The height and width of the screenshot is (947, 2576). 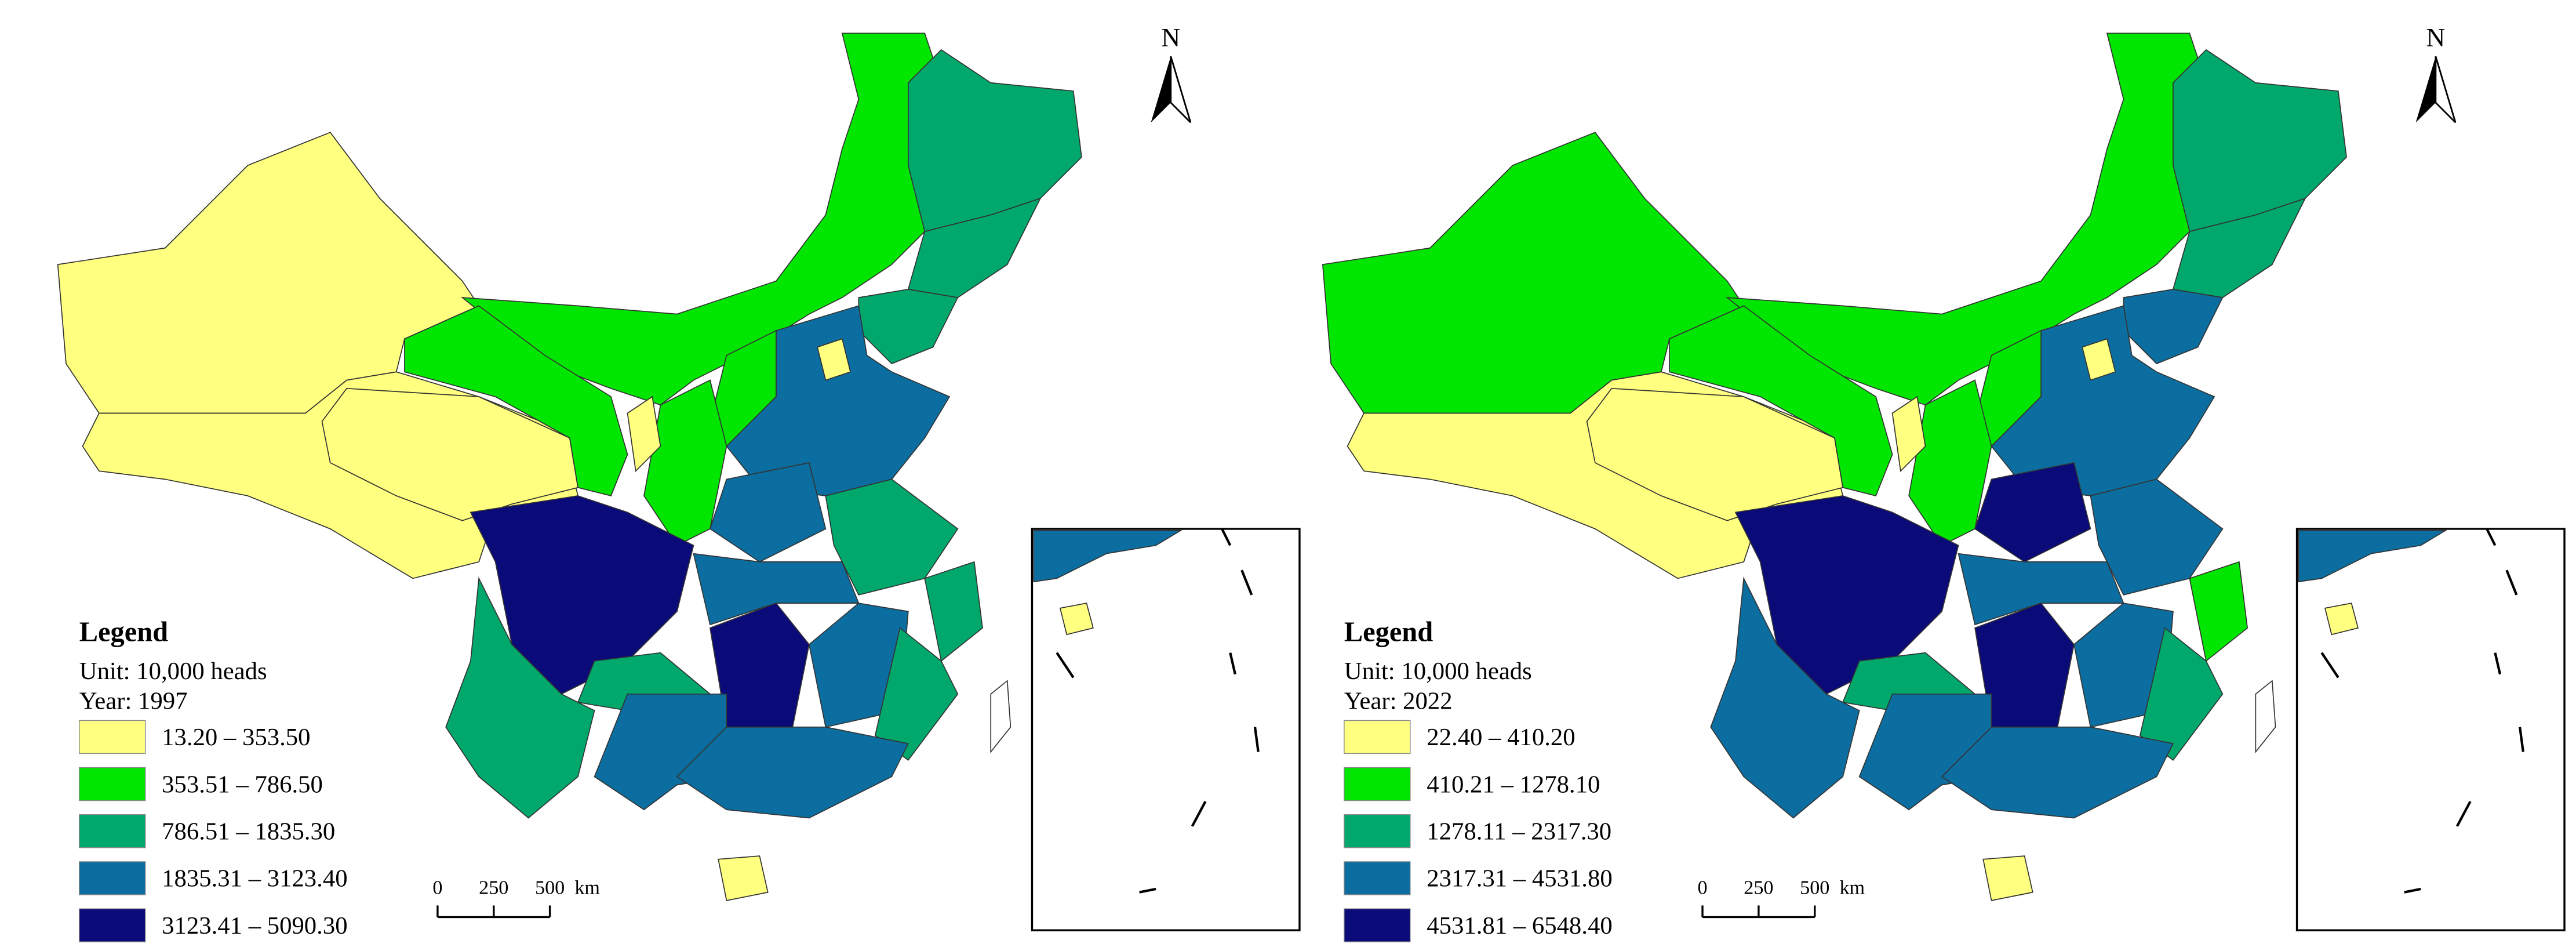 I want to click on legend-label: 1278.11 – 2317.30, so click(x=1519, y=831).